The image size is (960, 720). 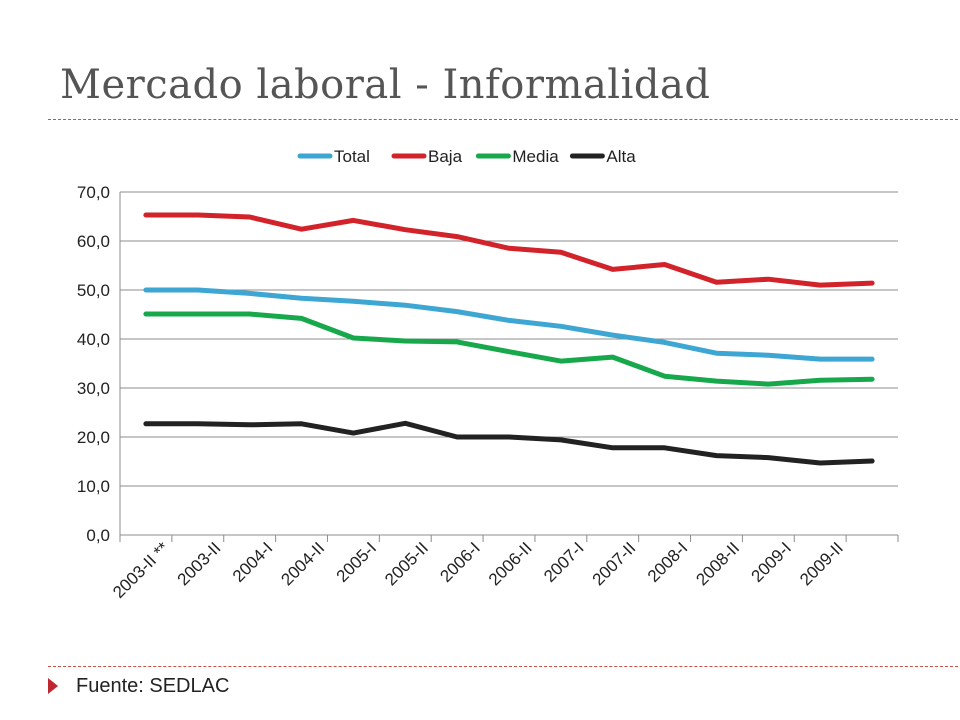 What do you see at coordinates (564, 562) in the screenshot?
I see `x-tick-label: 2007-I` at bounding box center [564, 562].